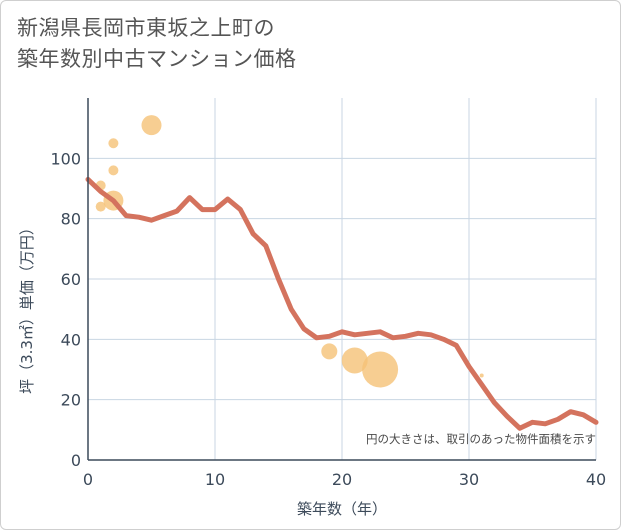 The width and height of the screenshot is (621, 530). I want to click on x-axis-label: 築年数（年）, so click(342, 509).